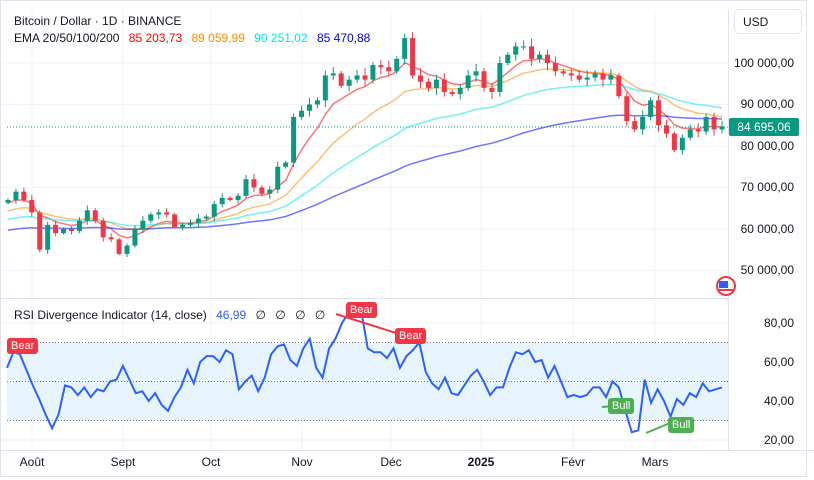 The width and height of the screenshot is (814, 480). I want to click on time-tick: Mars, so click(655, 462).